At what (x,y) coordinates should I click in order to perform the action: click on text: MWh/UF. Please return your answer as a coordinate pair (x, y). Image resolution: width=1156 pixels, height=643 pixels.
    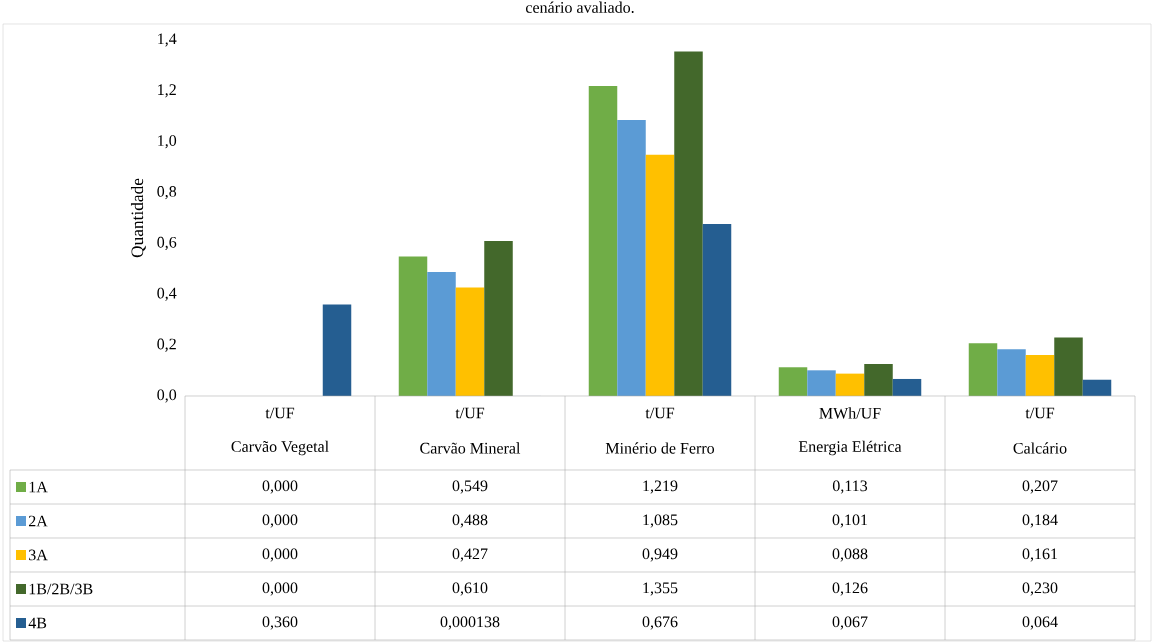
    Looking at the image, I should click on (850, 413).